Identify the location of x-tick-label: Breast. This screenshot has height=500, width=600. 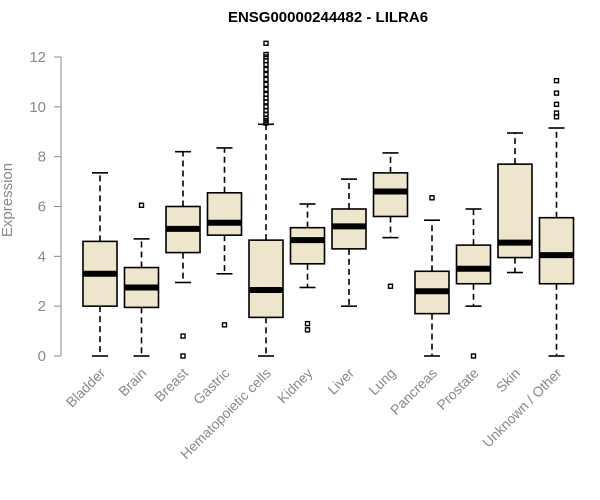
(171, 385).